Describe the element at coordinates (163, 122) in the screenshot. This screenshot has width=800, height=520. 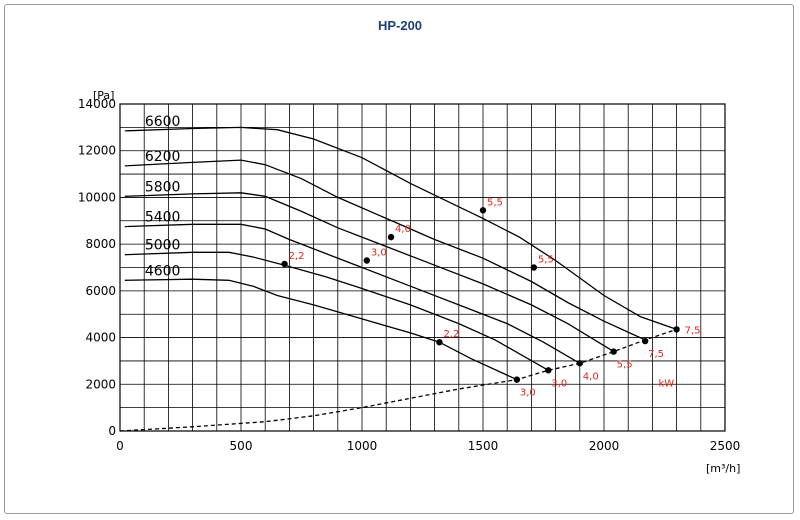
I see `series-label-6600: 6600` at that location.